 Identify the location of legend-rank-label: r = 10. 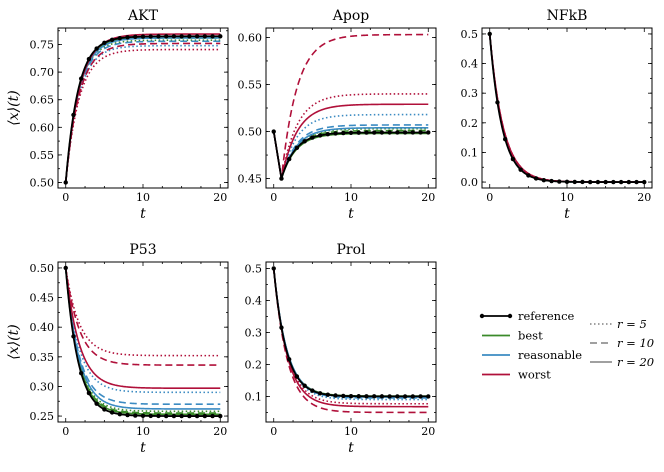
(635, 343).